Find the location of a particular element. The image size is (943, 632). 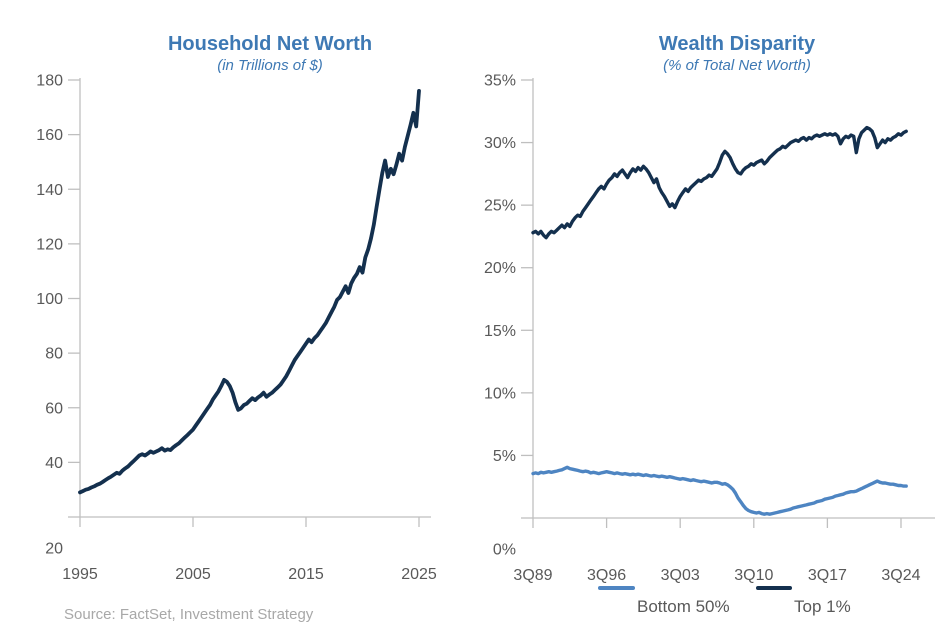

y-tick-label: 15% is located at coordinates (500, 331).